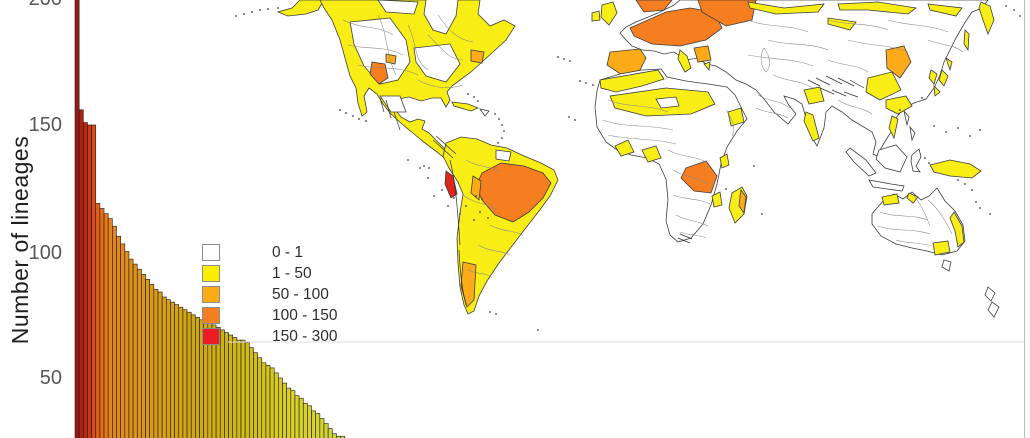 This screenshot has width=1030, height=438. What do you see at coordinates (922, 214) in the screenshot?
I see `australasia` at bounding box center [922, 214].